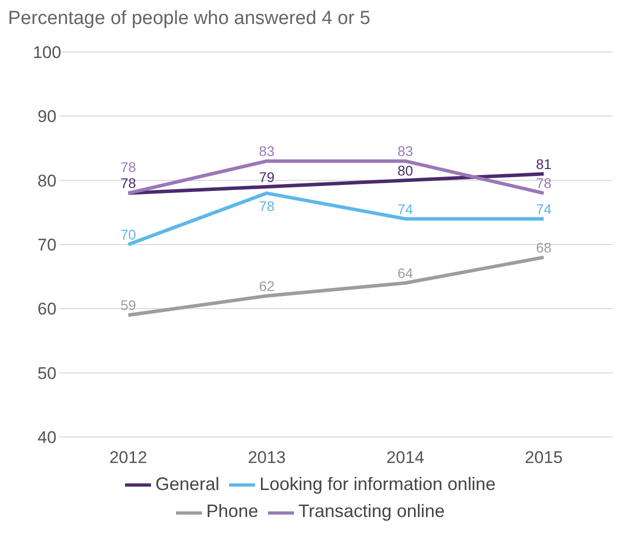 This screenshot has height=533, width=627. I want to click on y-tick-label: 90, so click(47, 116).